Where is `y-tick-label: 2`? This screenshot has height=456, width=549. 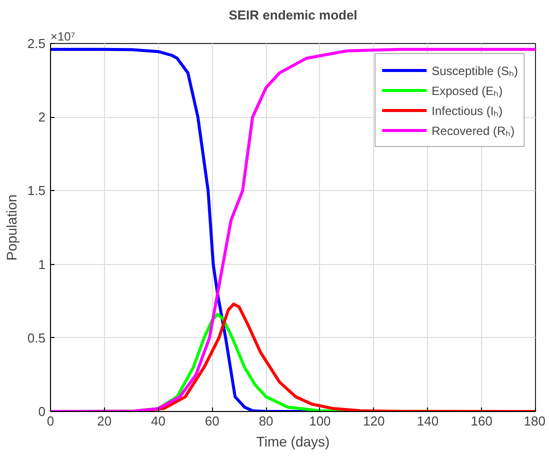 y-tick-label: 2 is located at coordinates (42, 117).